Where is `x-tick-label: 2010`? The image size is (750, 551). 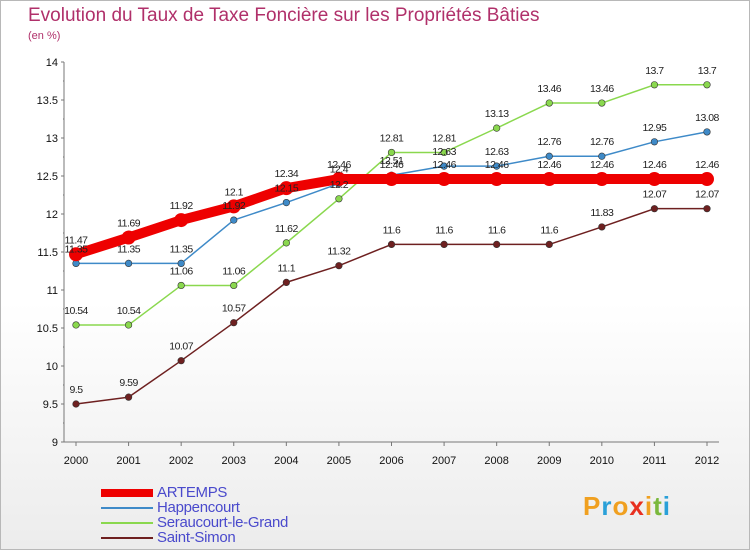
x-tick-label: 2010 is located at coordinates (602, 461).